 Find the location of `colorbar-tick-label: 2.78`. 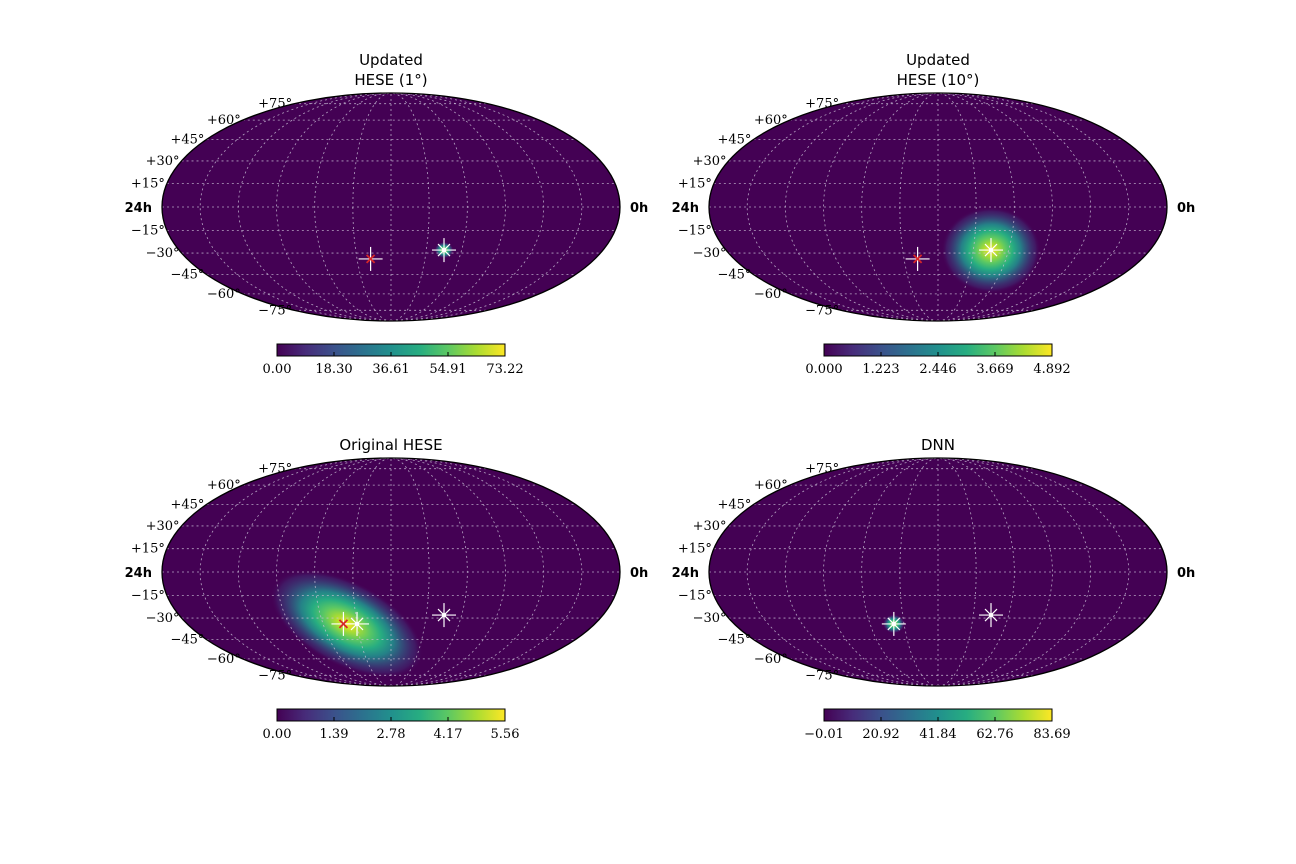

colorbar-tick-label: 2.78 is located at coordinates (391, 734).